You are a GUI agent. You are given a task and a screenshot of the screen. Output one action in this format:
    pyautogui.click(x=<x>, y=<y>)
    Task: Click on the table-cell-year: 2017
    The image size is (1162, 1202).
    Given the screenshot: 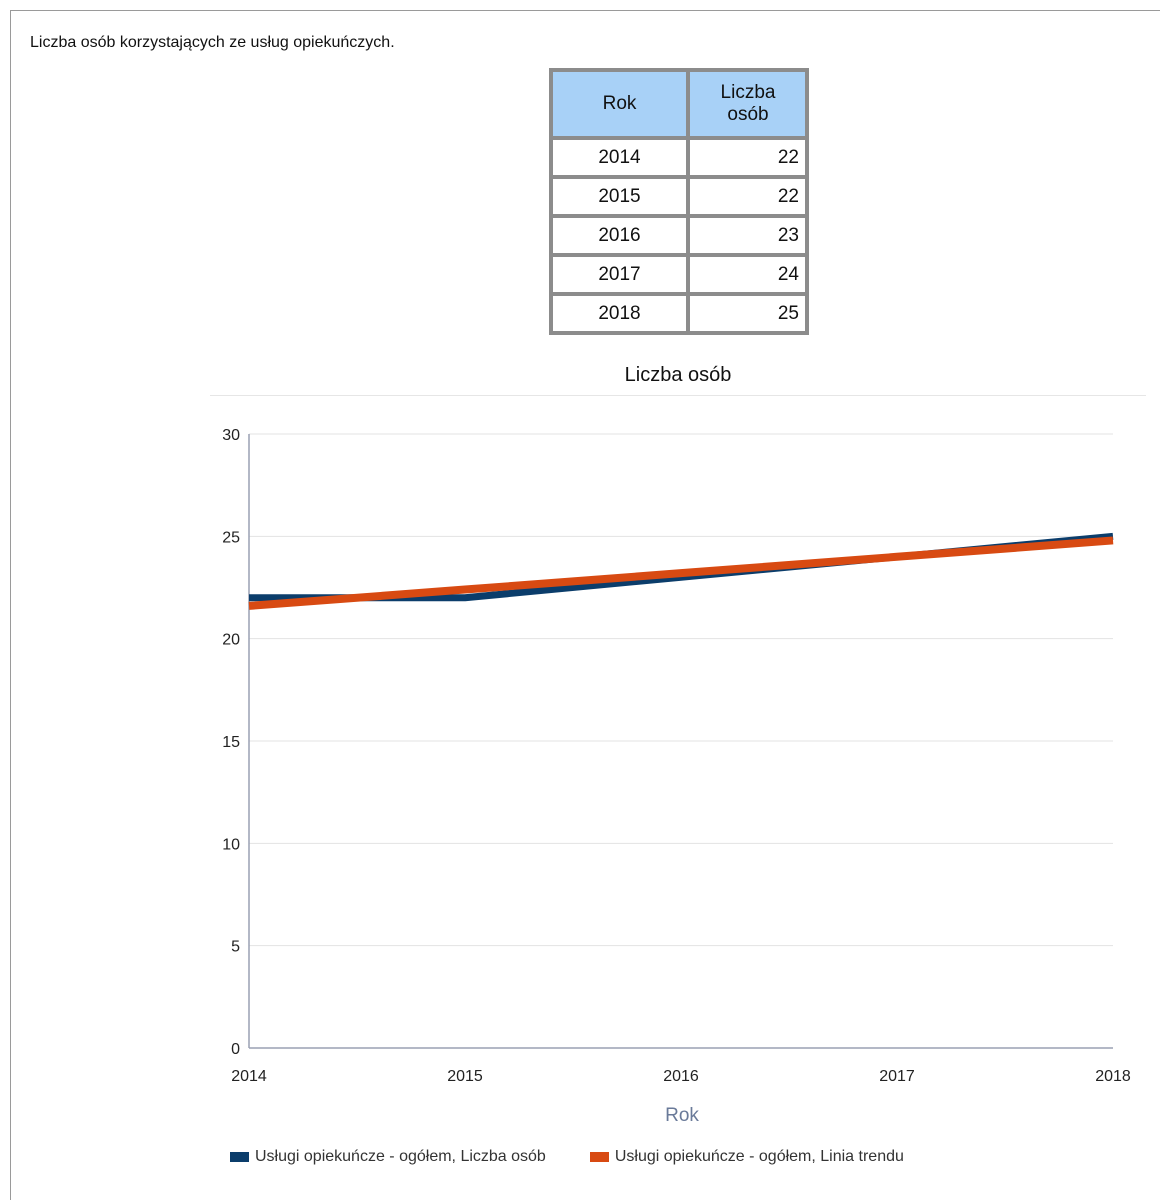 What is the action you would take?
    pyautogui.click(x=619, y=274)
    